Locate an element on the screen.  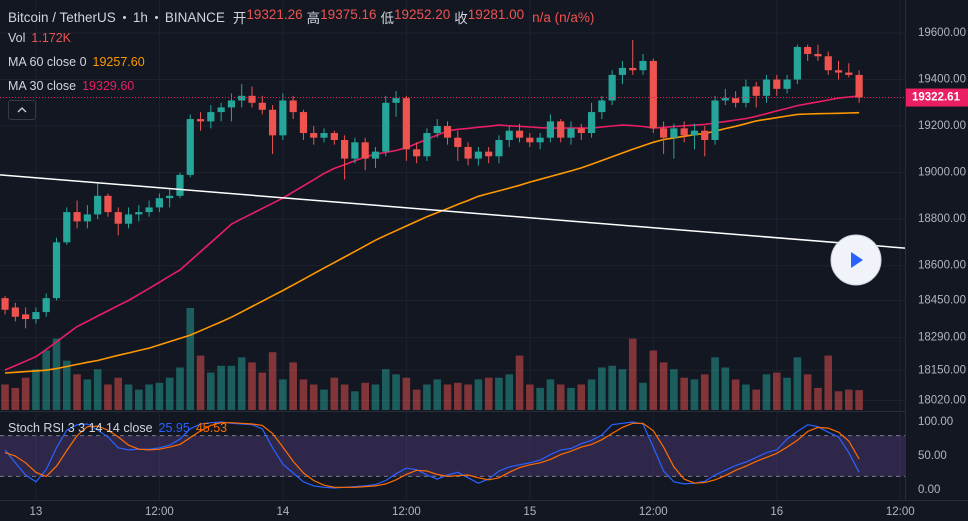
trendline is located at coordinates (453, 211).